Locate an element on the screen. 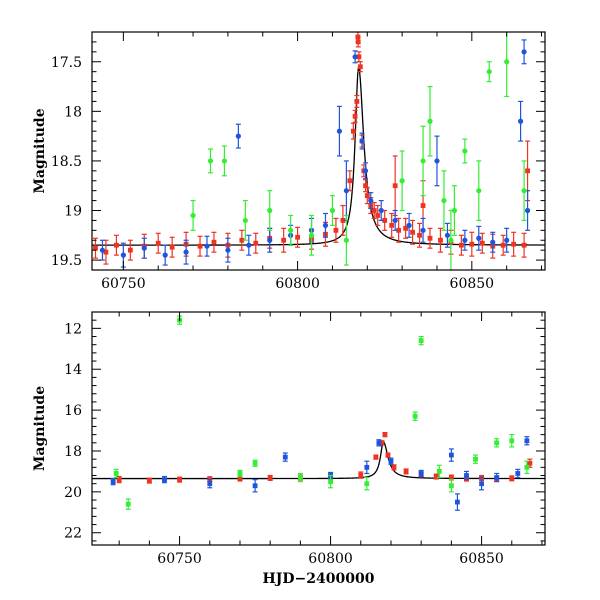 This screenshot has height=600, width=600. x-tick-label: 60750 is located at coordinates (123, 284).